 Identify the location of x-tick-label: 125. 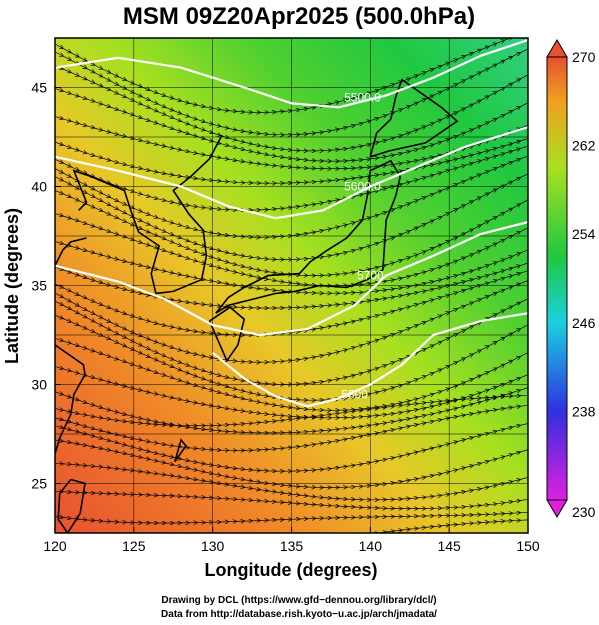
(134, 546).